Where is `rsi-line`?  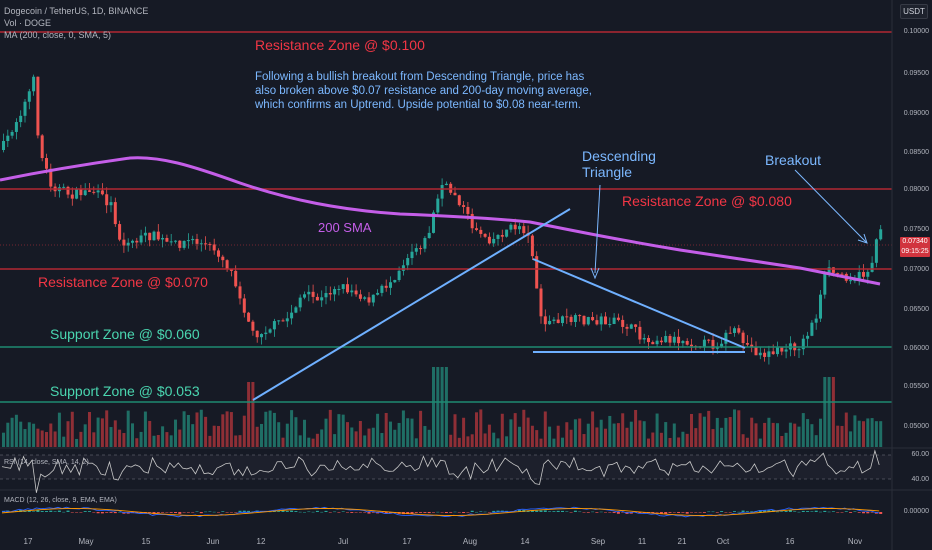 rsi-line is located at coordinates (440, 471).